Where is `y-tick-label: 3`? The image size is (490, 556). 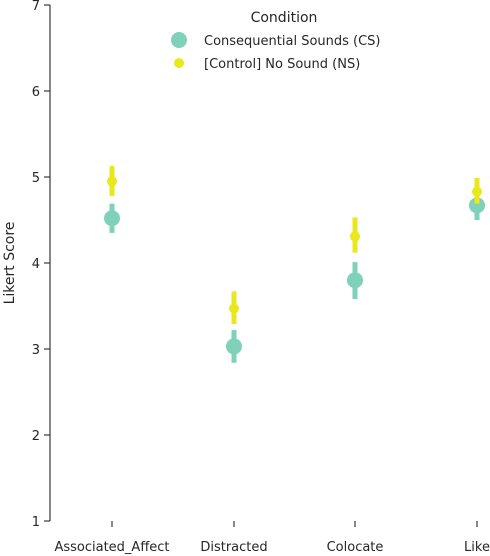 y-tick-label: 3 is located at coordinates (36, 350).